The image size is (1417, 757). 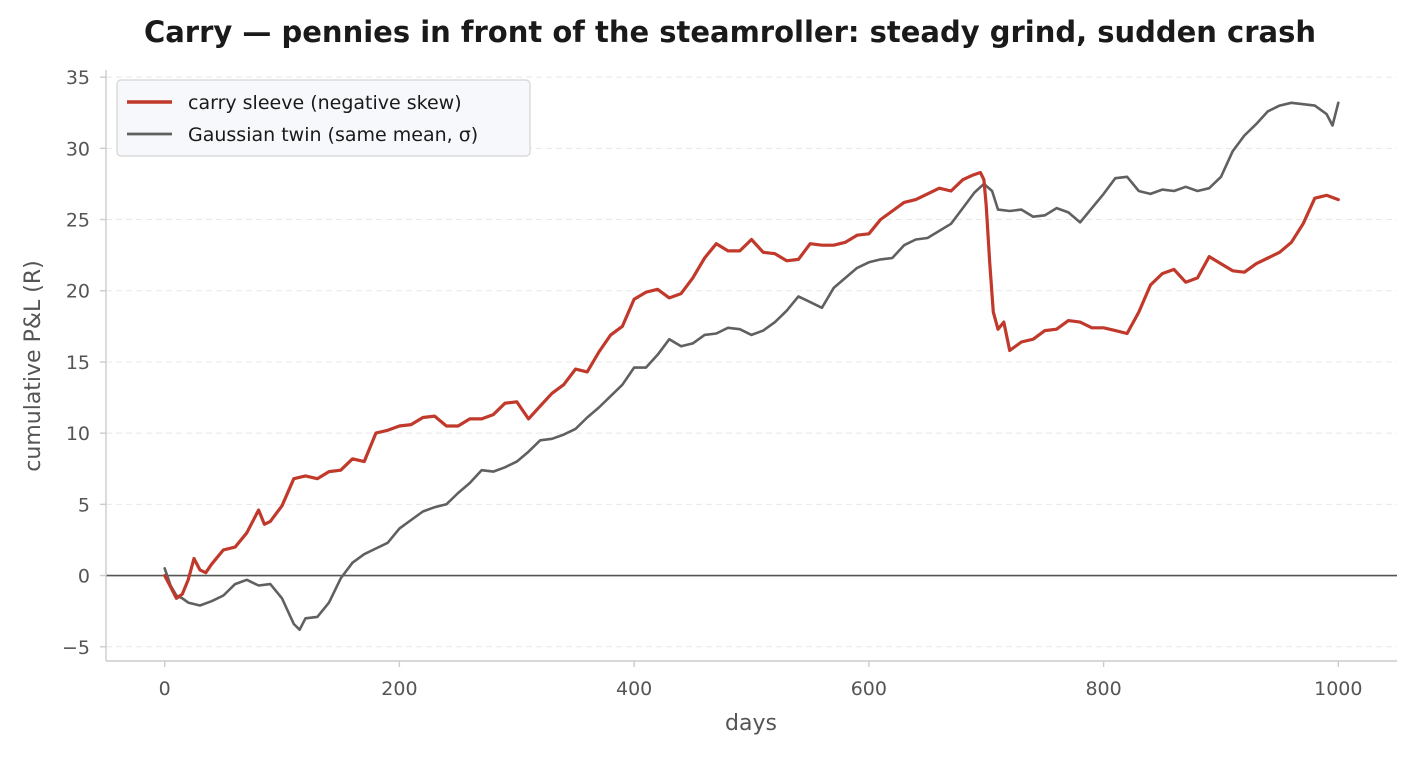 What do you see at coordinates (760, 680) in the screenshot?
I see `x-axis: 0 200 400 600 800 1000` at bounding box center [760, 680].